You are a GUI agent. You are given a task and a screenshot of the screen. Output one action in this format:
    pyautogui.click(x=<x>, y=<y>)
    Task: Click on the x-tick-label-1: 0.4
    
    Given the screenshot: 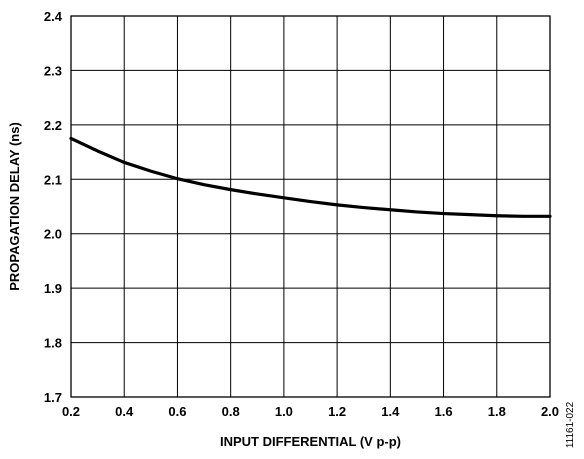 What is the action you would take?
    pyautogui.click(x=124, y=411)
    